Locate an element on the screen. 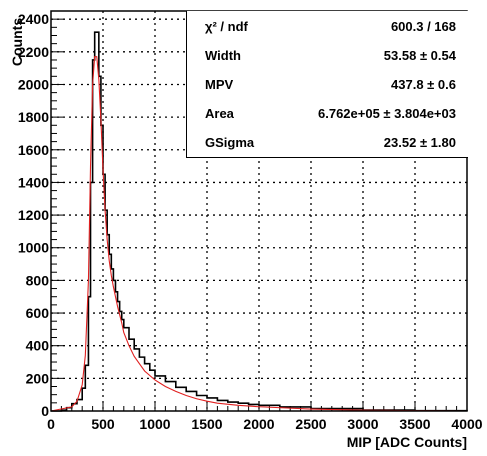 This screenshot has height=456, width=487. y-tick-label: 600 is located at coordinates (38, 313).